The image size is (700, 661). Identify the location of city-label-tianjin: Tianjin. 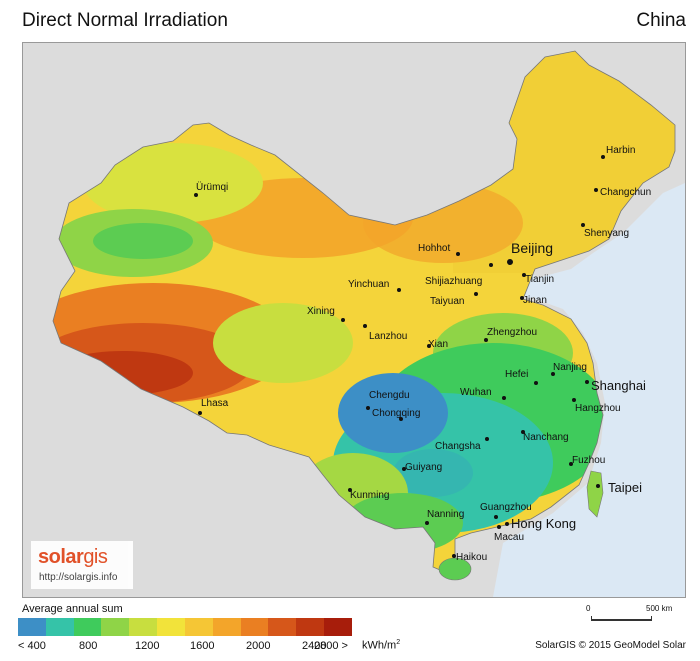
(540, 279).